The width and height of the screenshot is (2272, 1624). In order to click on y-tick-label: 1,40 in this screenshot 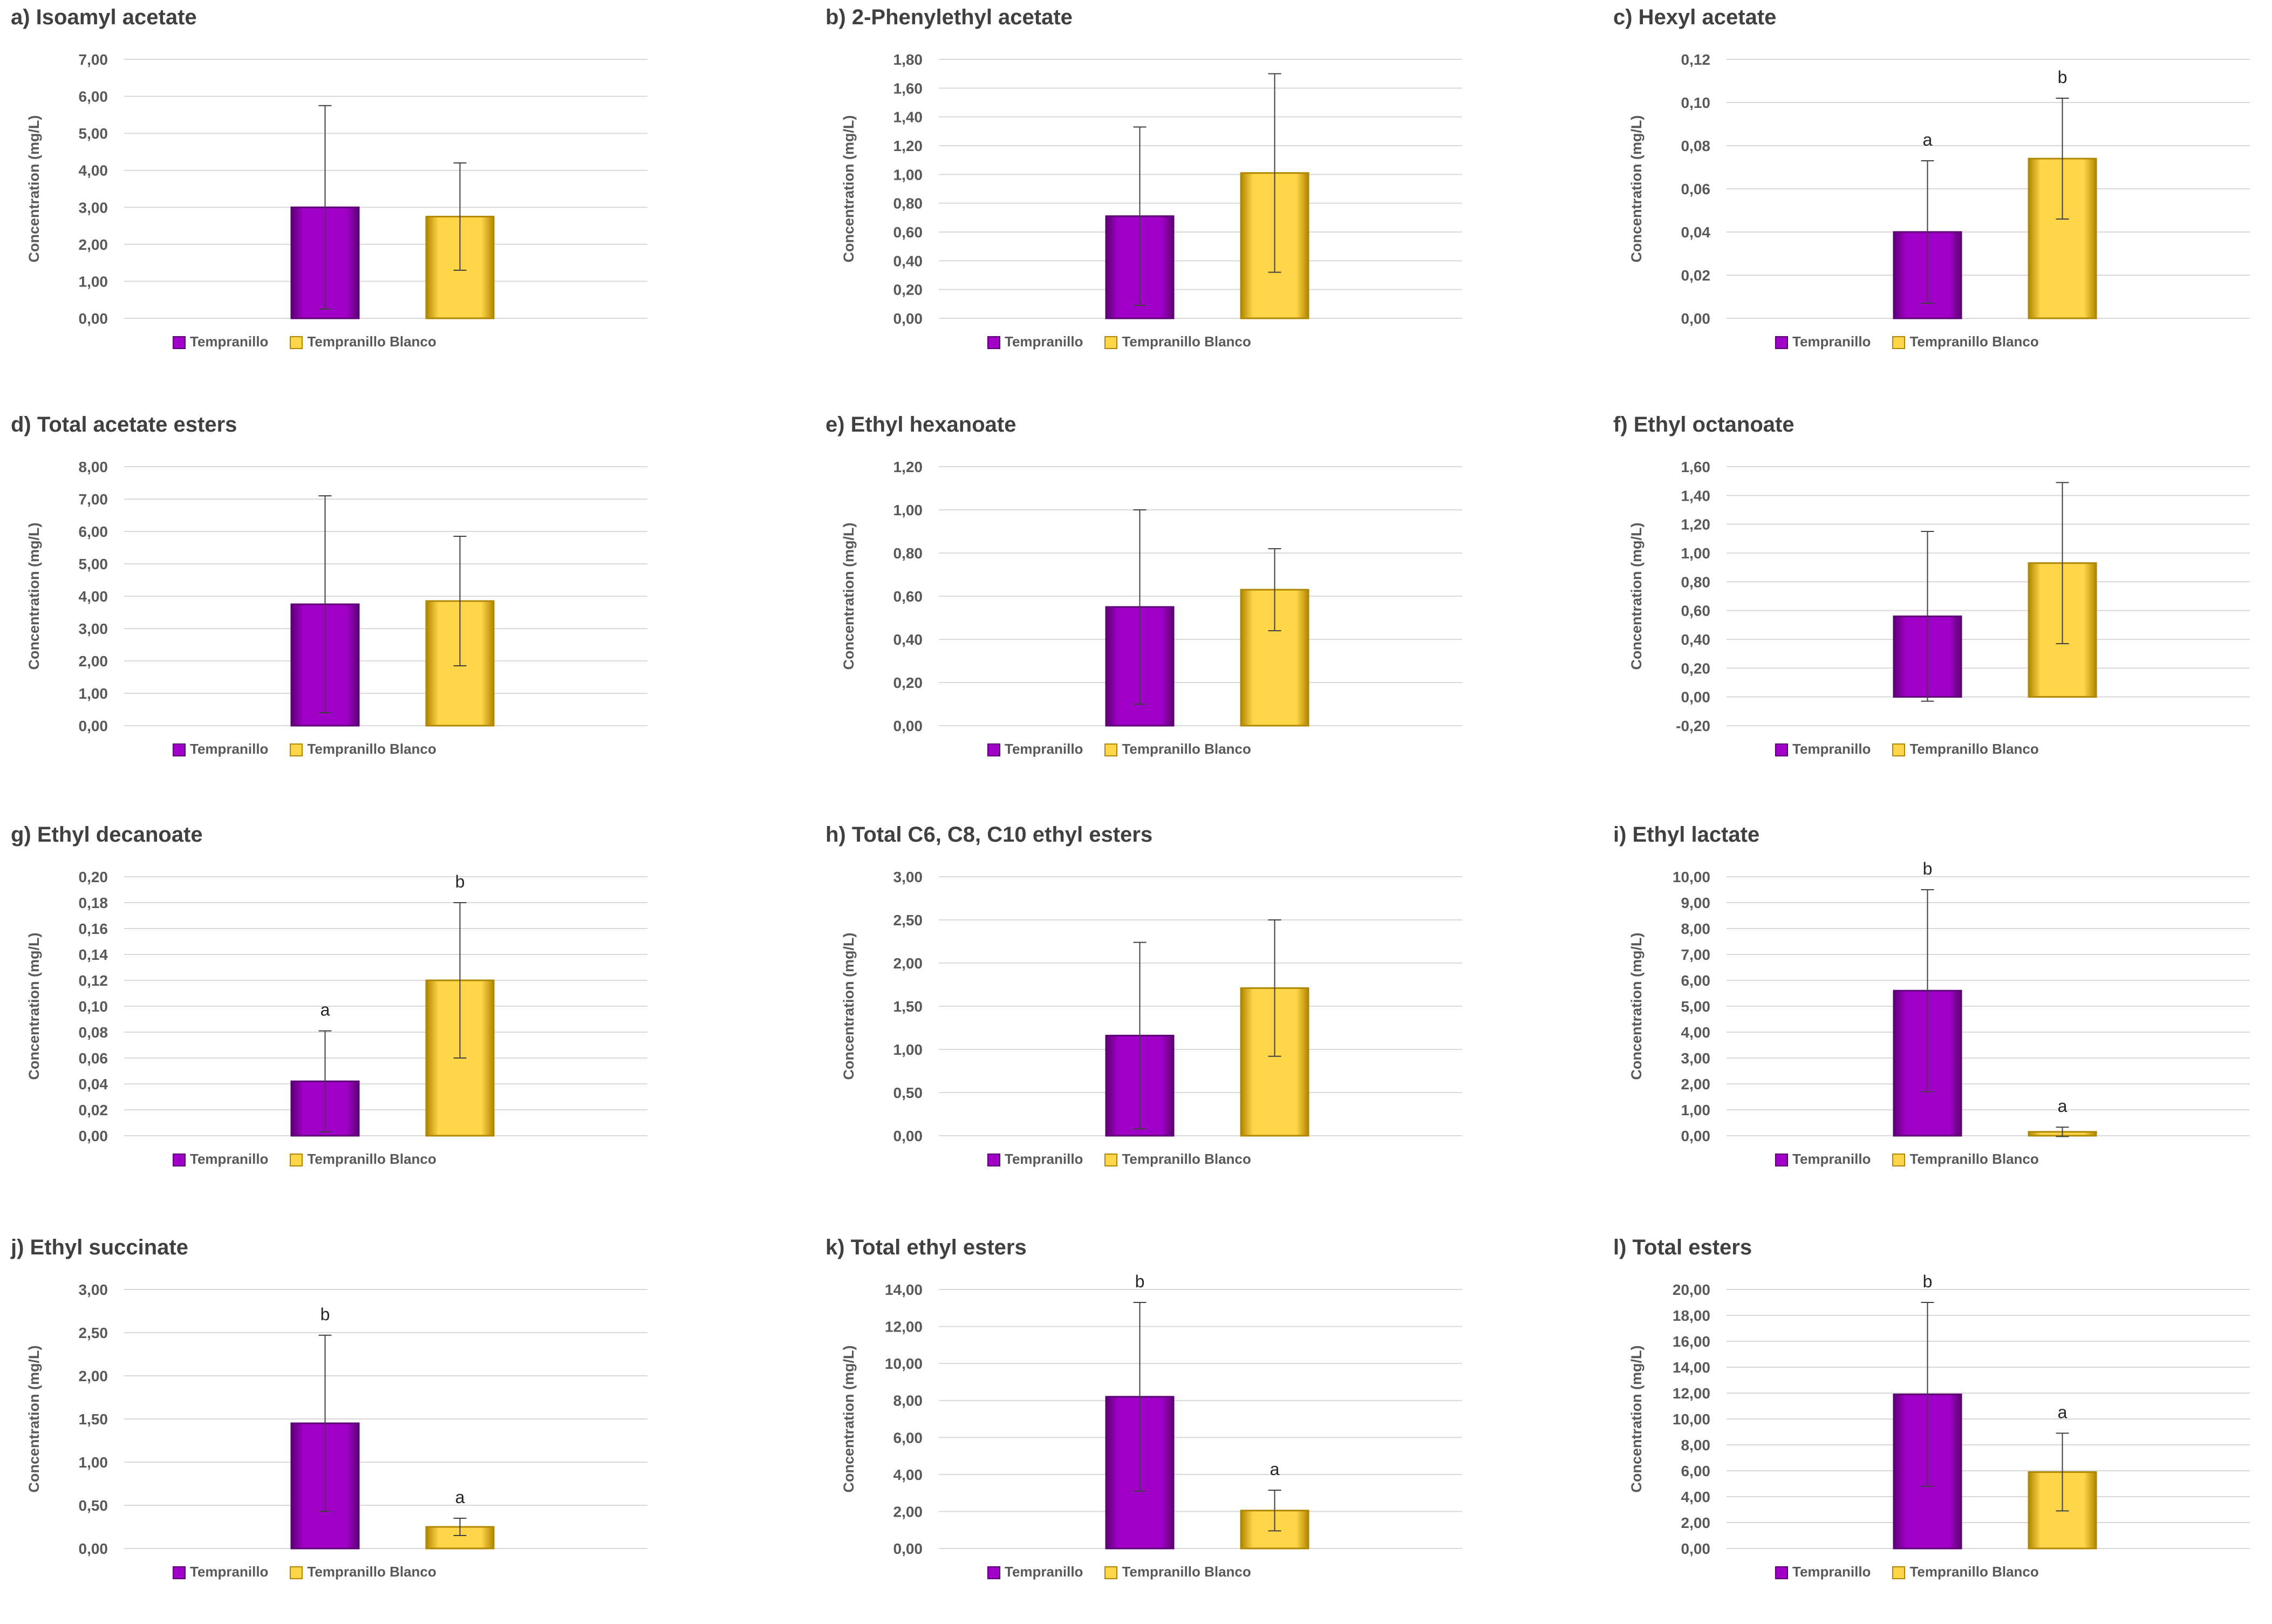, I will do `click(908, 118)`.